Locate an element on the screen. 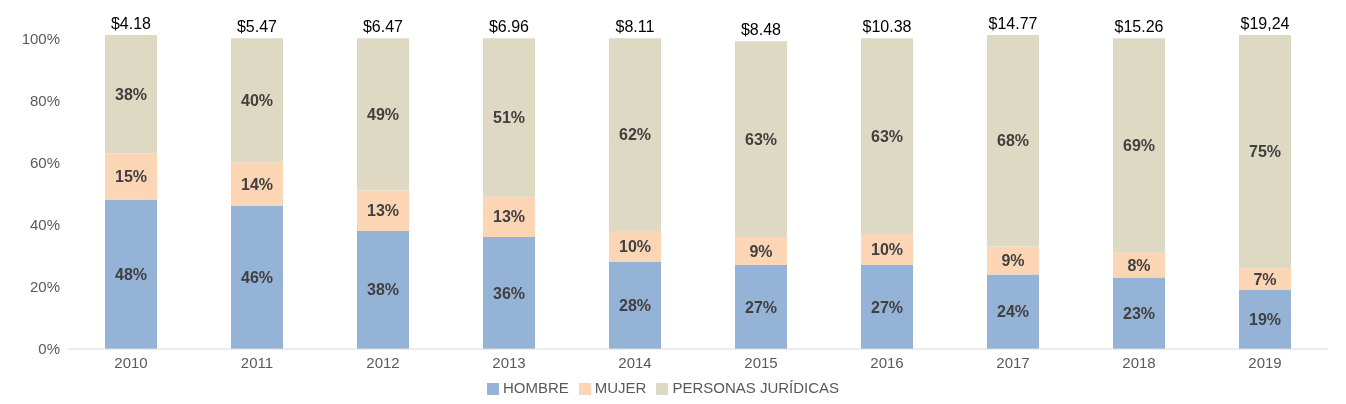  data-label: 40% is located at coordinates (257, 100).